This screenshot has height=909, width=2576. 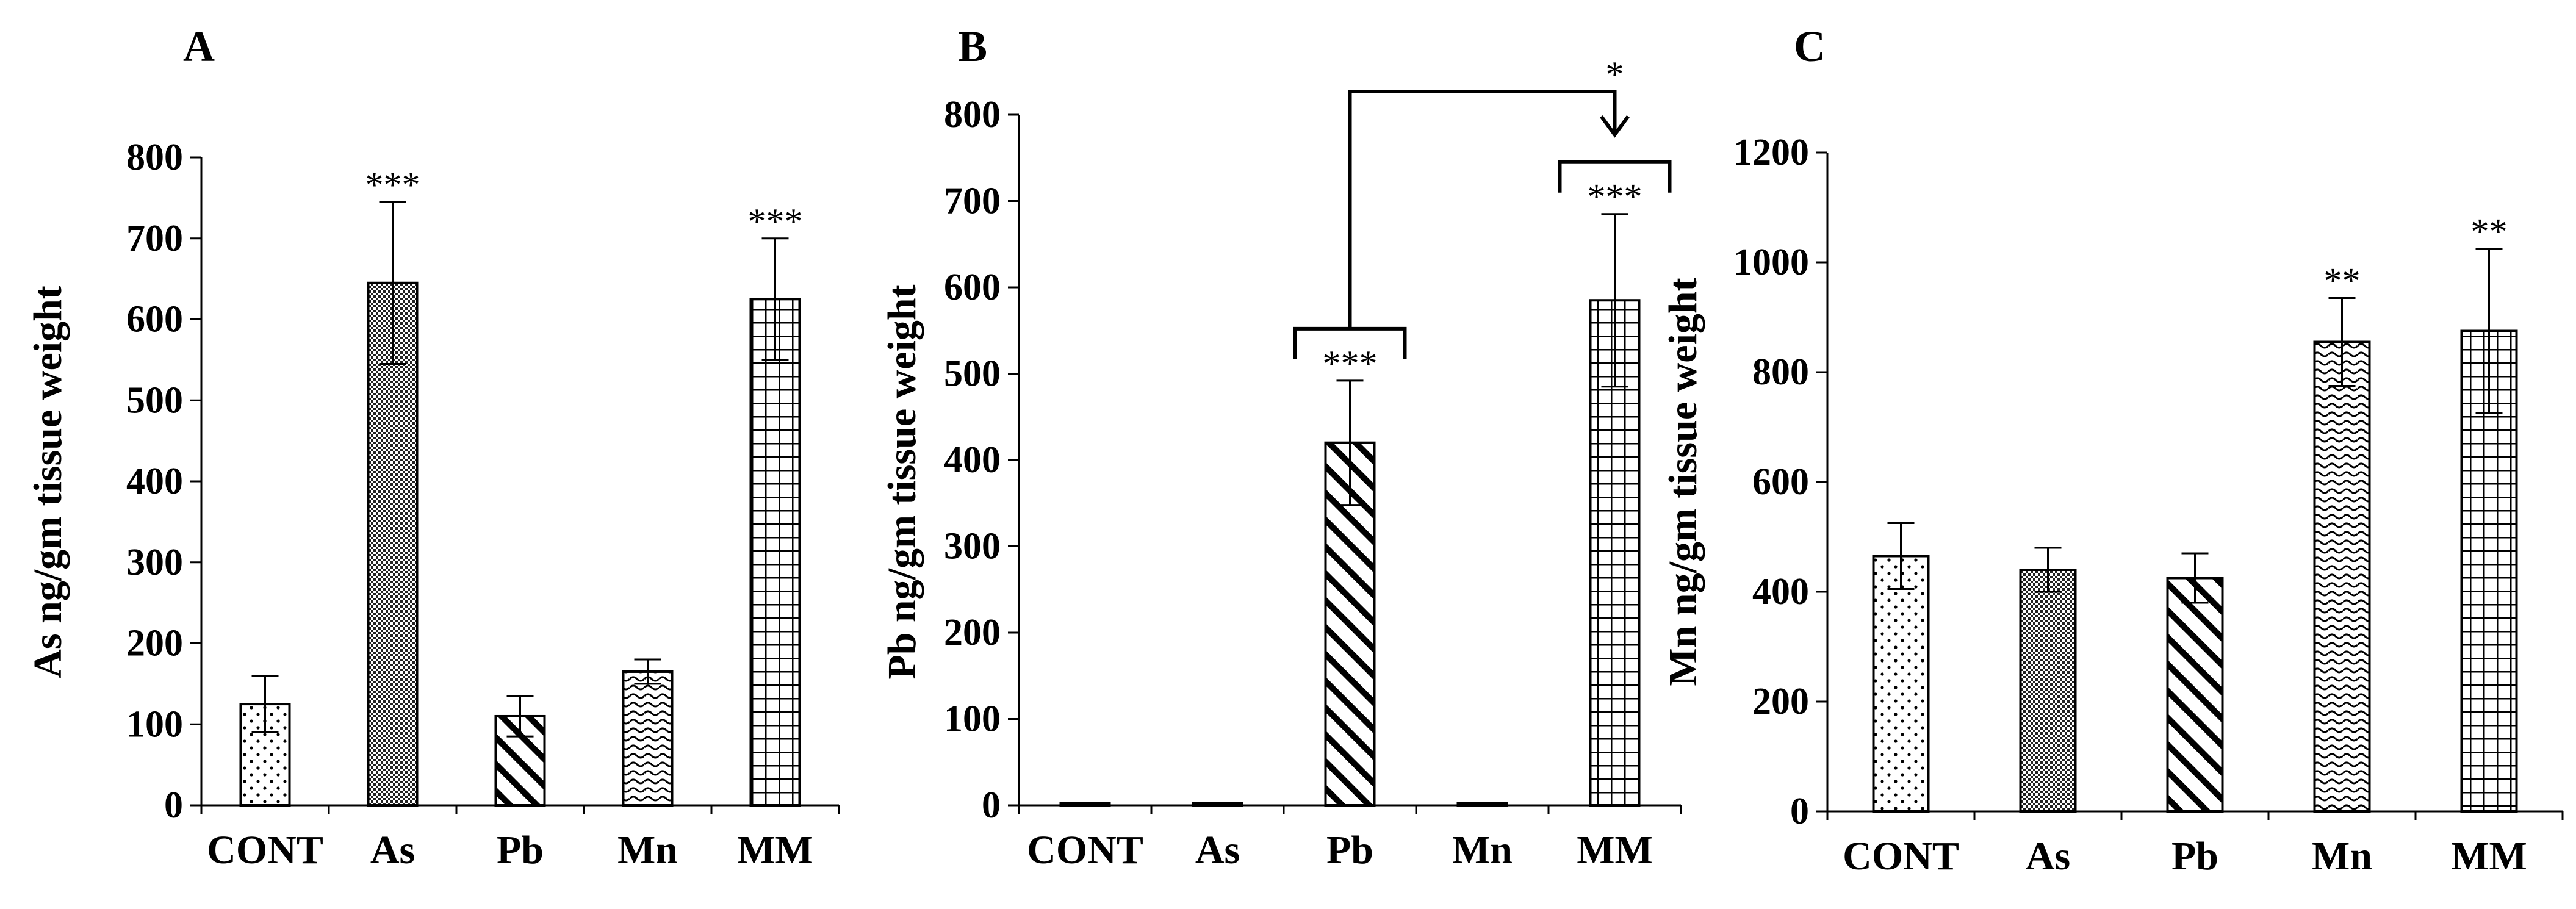 I want to click on significance-bracket, so click(x=1615, y=176).